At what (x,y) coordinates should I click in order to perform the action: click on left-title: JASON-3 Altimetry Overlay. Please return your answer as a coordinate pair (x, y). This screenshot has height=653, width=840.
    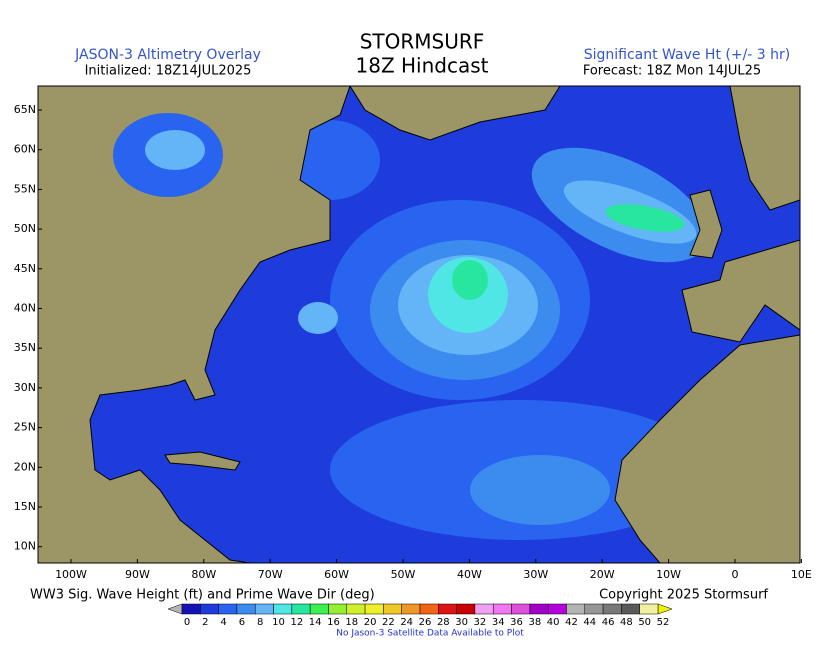
    Looking at the image, I should click on (167, 55).